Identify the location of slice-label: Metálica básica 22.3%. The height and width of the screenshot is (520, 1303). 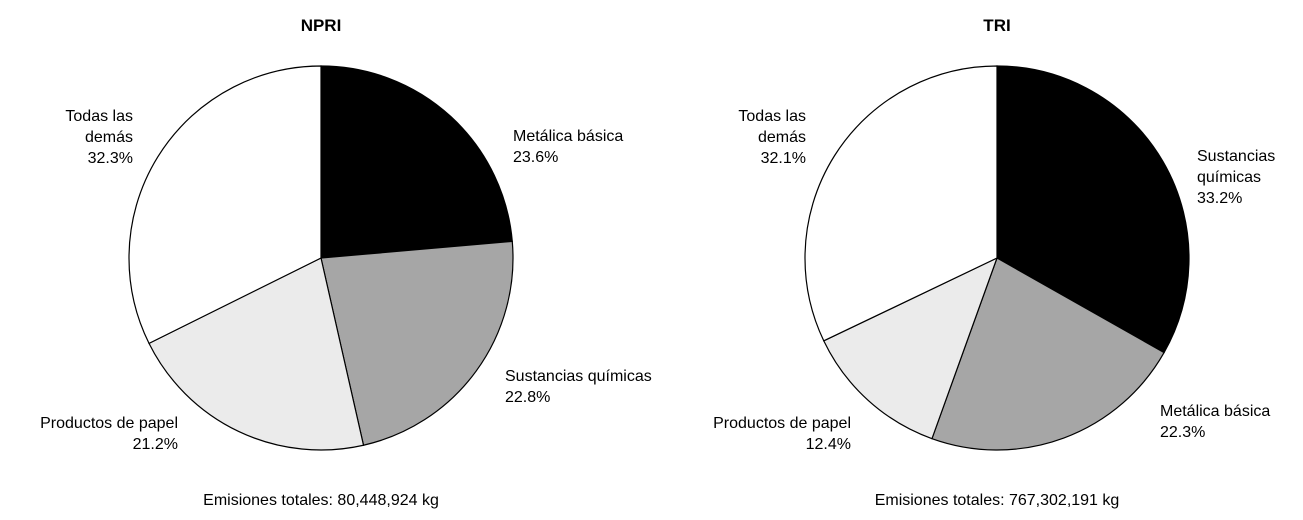
(1231, 422).